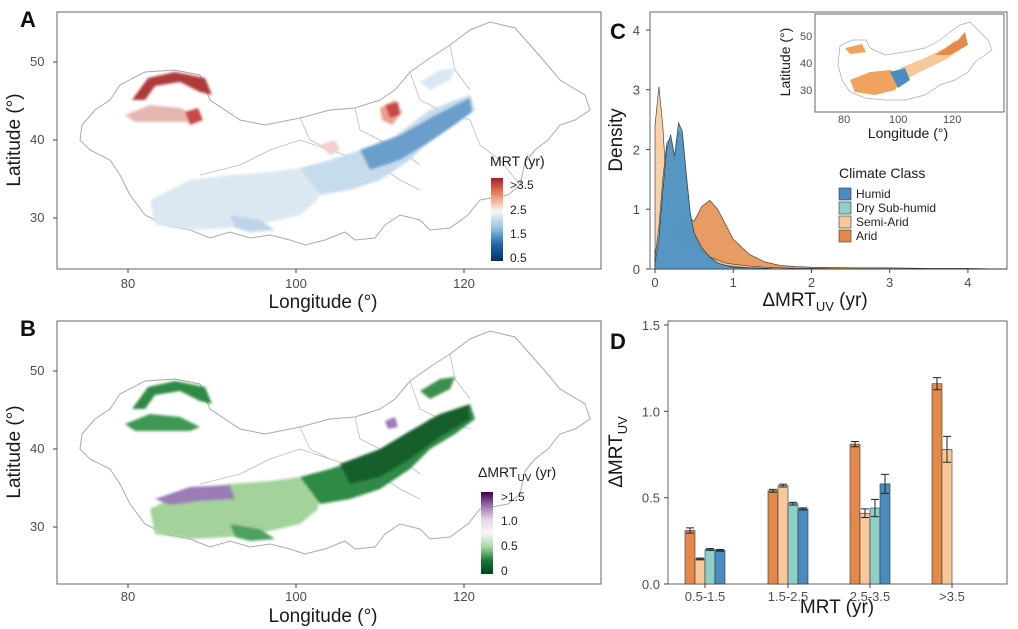 This screenshot has height=629, width=1018. What do you see at coordinates (513, 497) in the screenshot?
I see `legend-label: >1.5` at bounding box center [513, 497].